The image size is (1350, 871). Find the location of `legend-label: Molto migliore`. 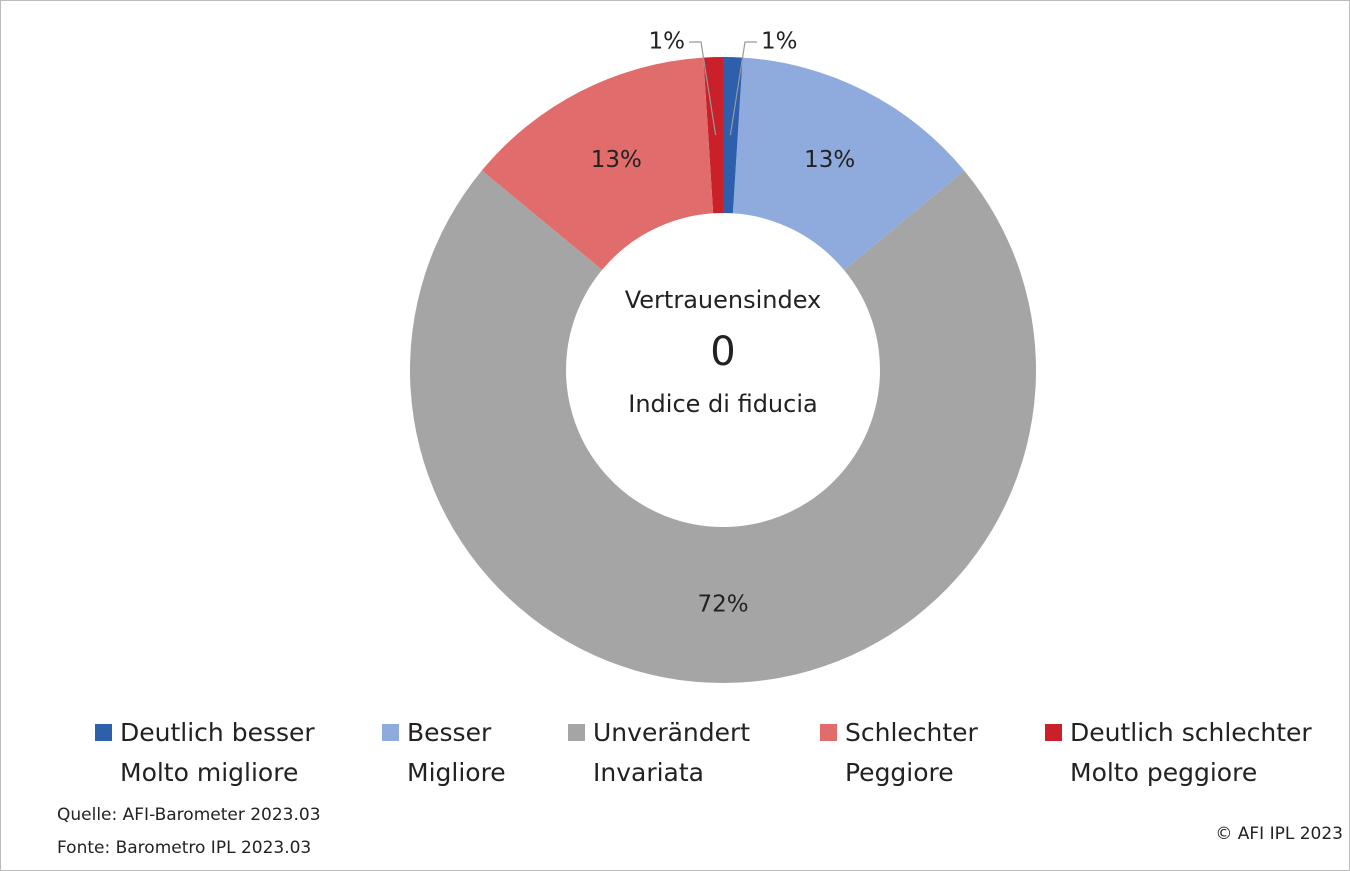

legend-label: Molto migliore is located at coordinates (209, 772).